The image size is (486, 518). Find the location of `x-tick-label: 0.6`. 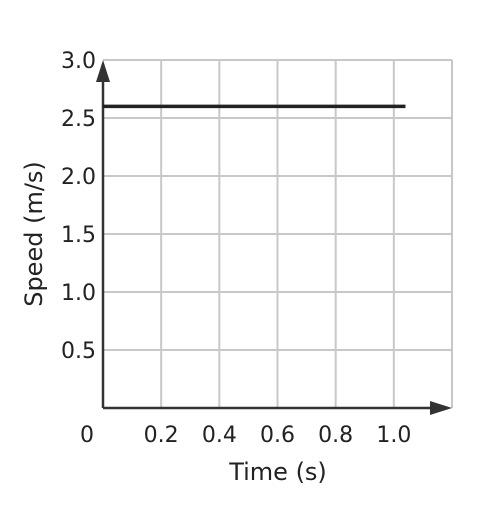

x-tick-label: 0.6 is located at coordinates (277, 435).